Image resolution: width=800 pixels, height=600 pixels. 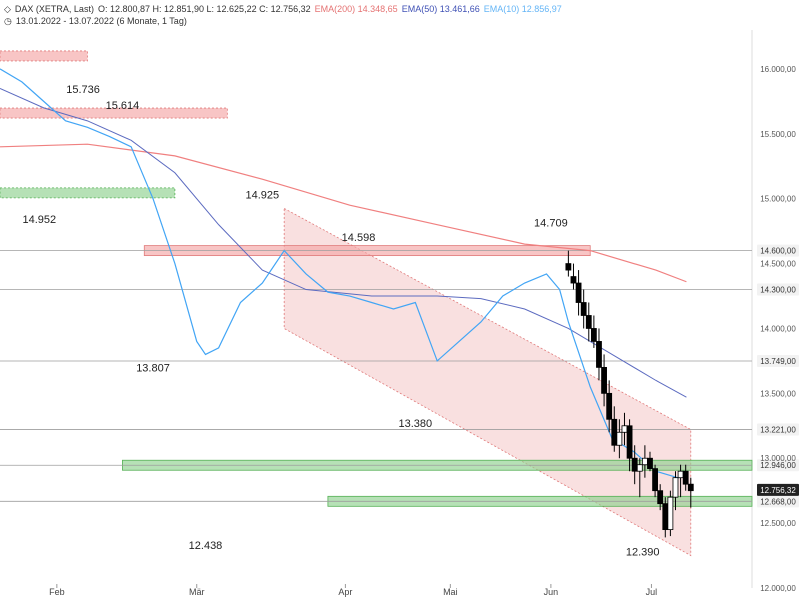 I want to click on price-annotation: 14.709, so click(x=551, y=223).